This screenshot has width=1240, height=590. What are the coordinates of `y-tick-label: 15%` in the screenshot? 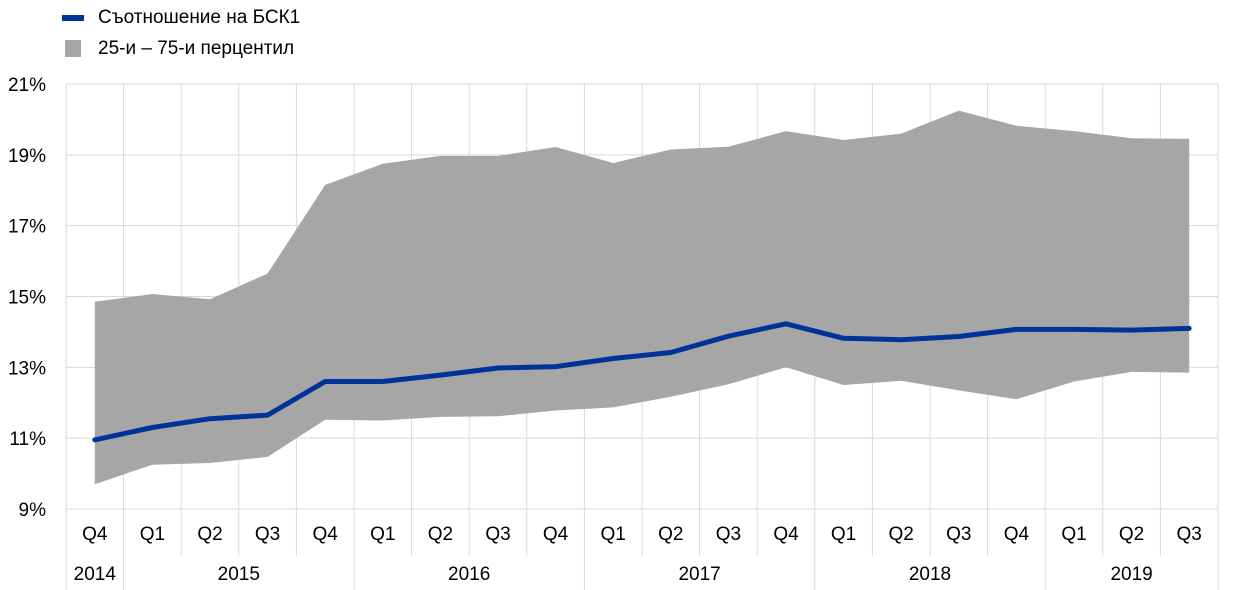 It's located at (27, 298).